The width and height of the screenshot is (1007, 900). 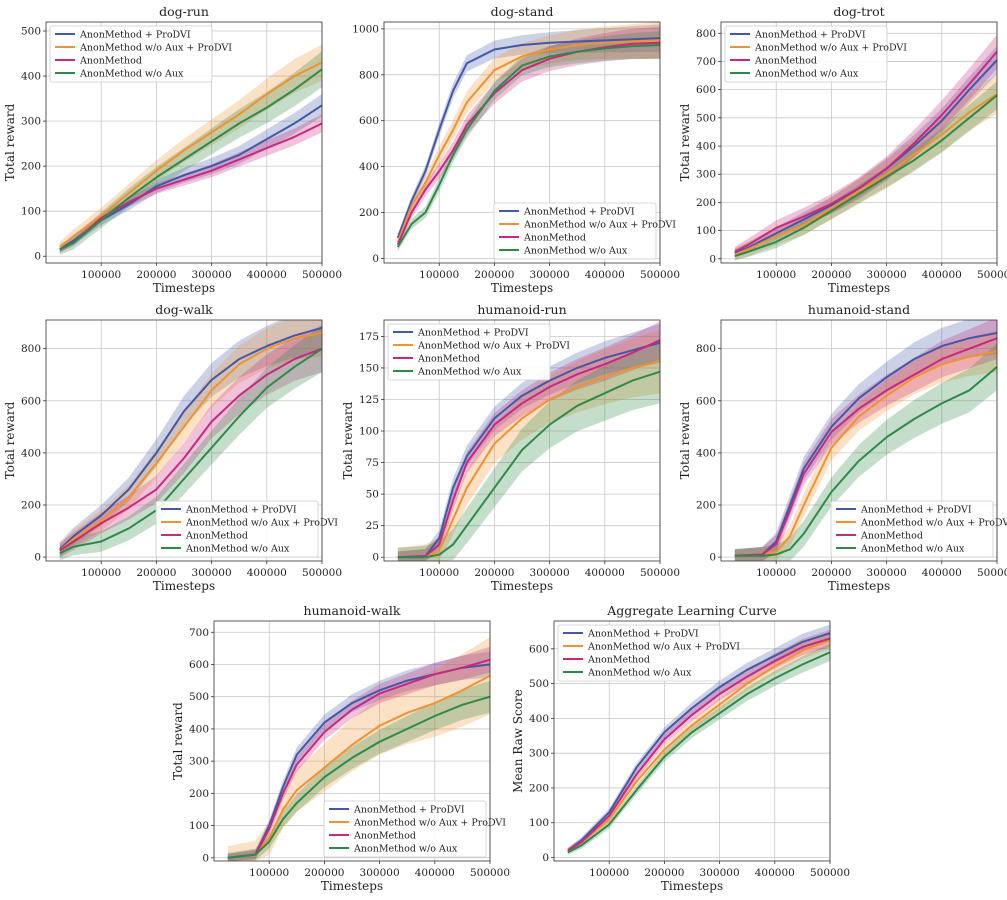 I want to click on y-tick-label: 300, so click(x=706, y=175).